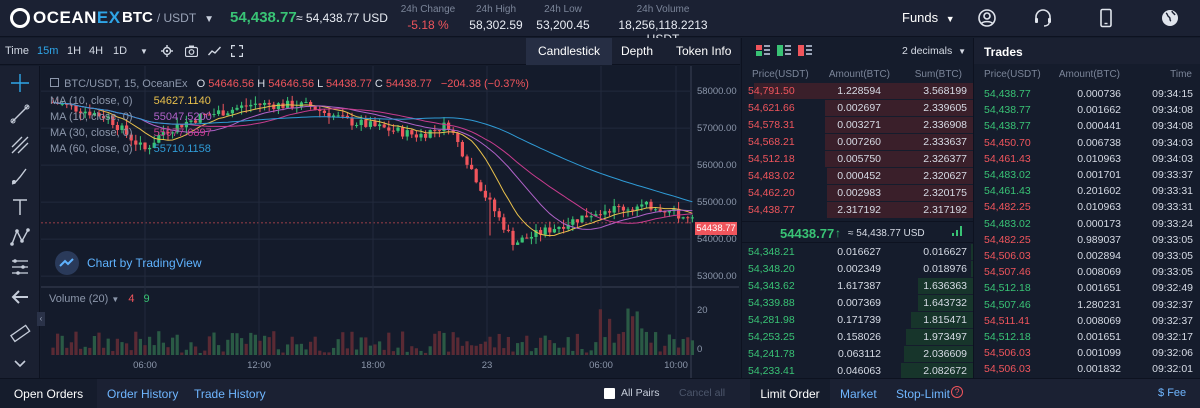 This screenshot has width=1200, height=408. What do you see at coordinates (20, 297) in the screenshot?
I see `back-arrow-icon` at bounding box center [20, 297].